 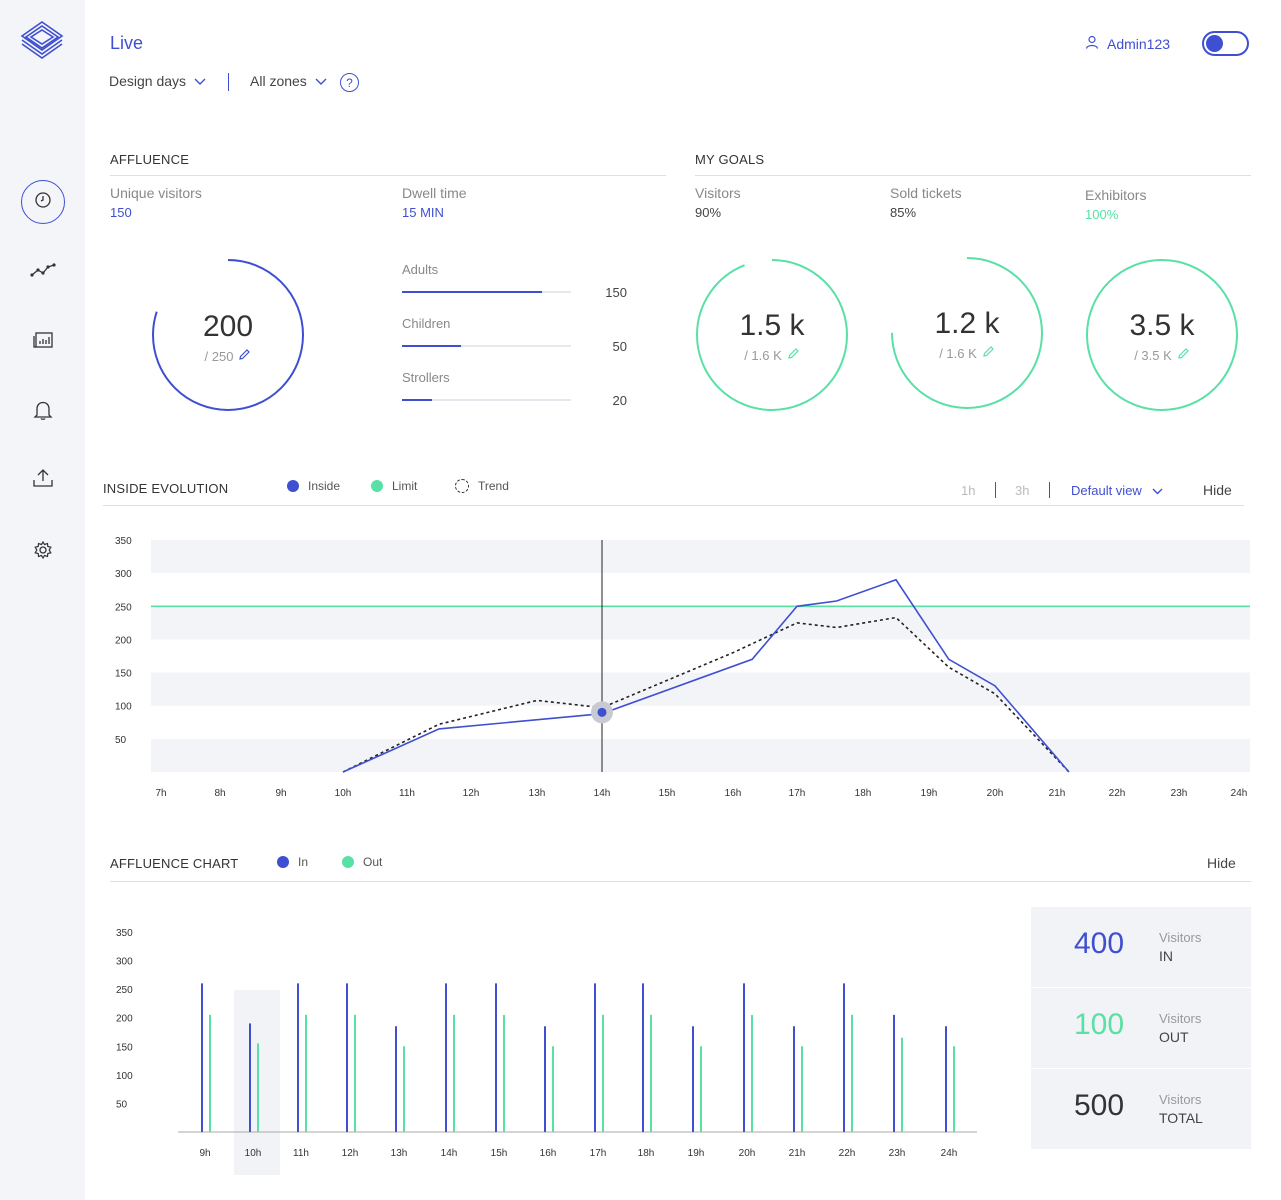 I want to click on clock-icon, so click(x=43, y=202).